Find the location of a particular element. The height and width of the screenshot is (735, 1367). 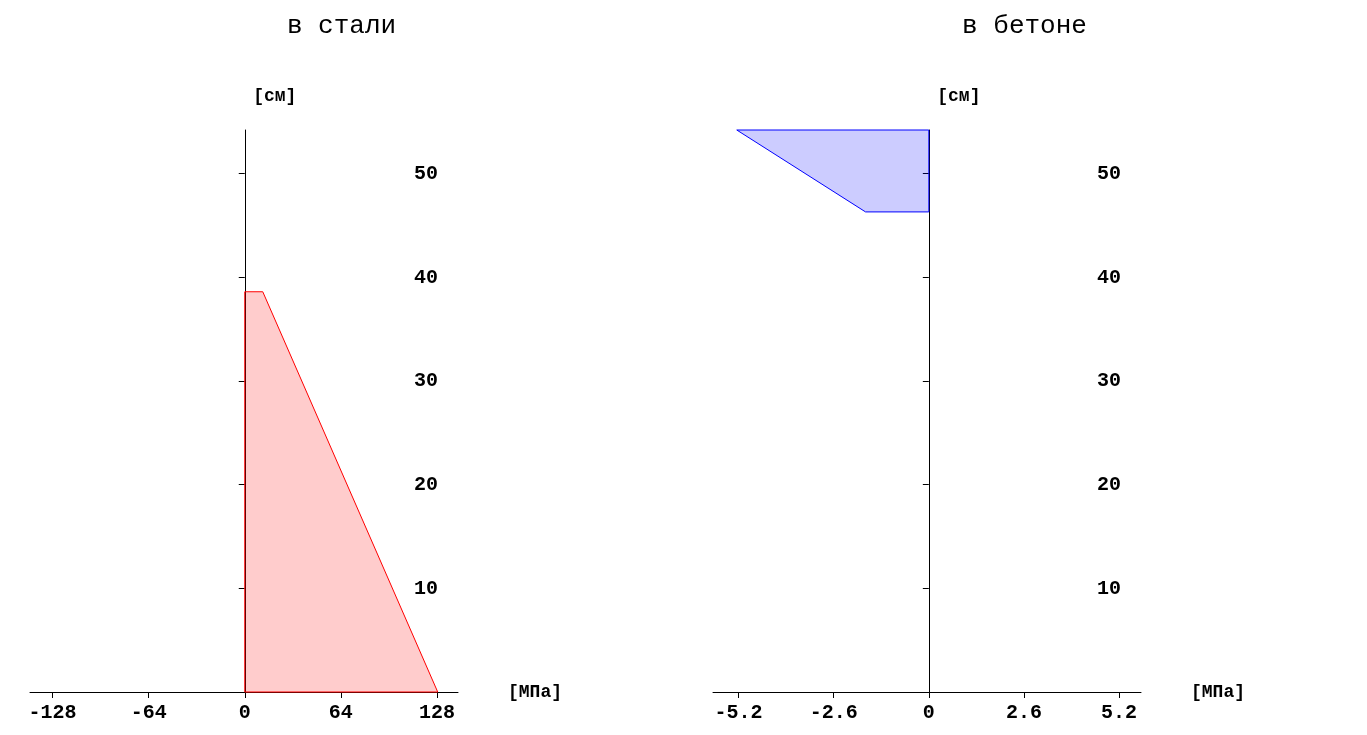

x-tick-label: 128 is located at coordinates (436, 712).